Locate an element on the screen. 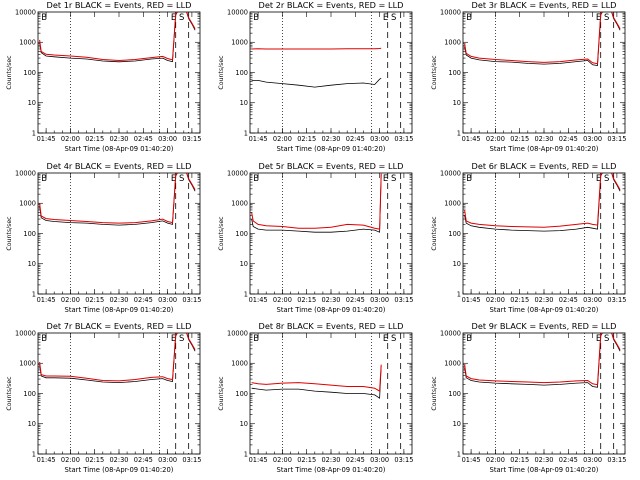 The image size is (640, 480). panel-title: Det 9r BLACK = Events, RED = LLD is located at coordinates (544, 326).